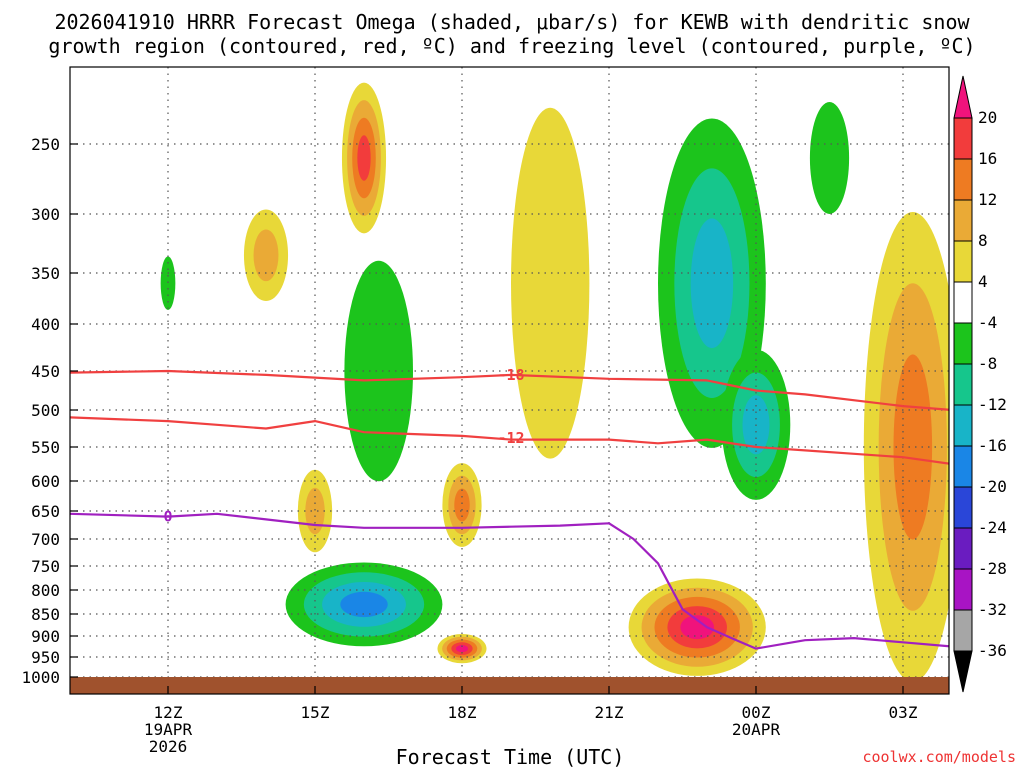 This screenshot has width=1024, height=768. What do you see at coordinates (315, 712) in the screenshot?
I see `x-tick-label-15Z: 15Z` at bounding box center [315, 712].